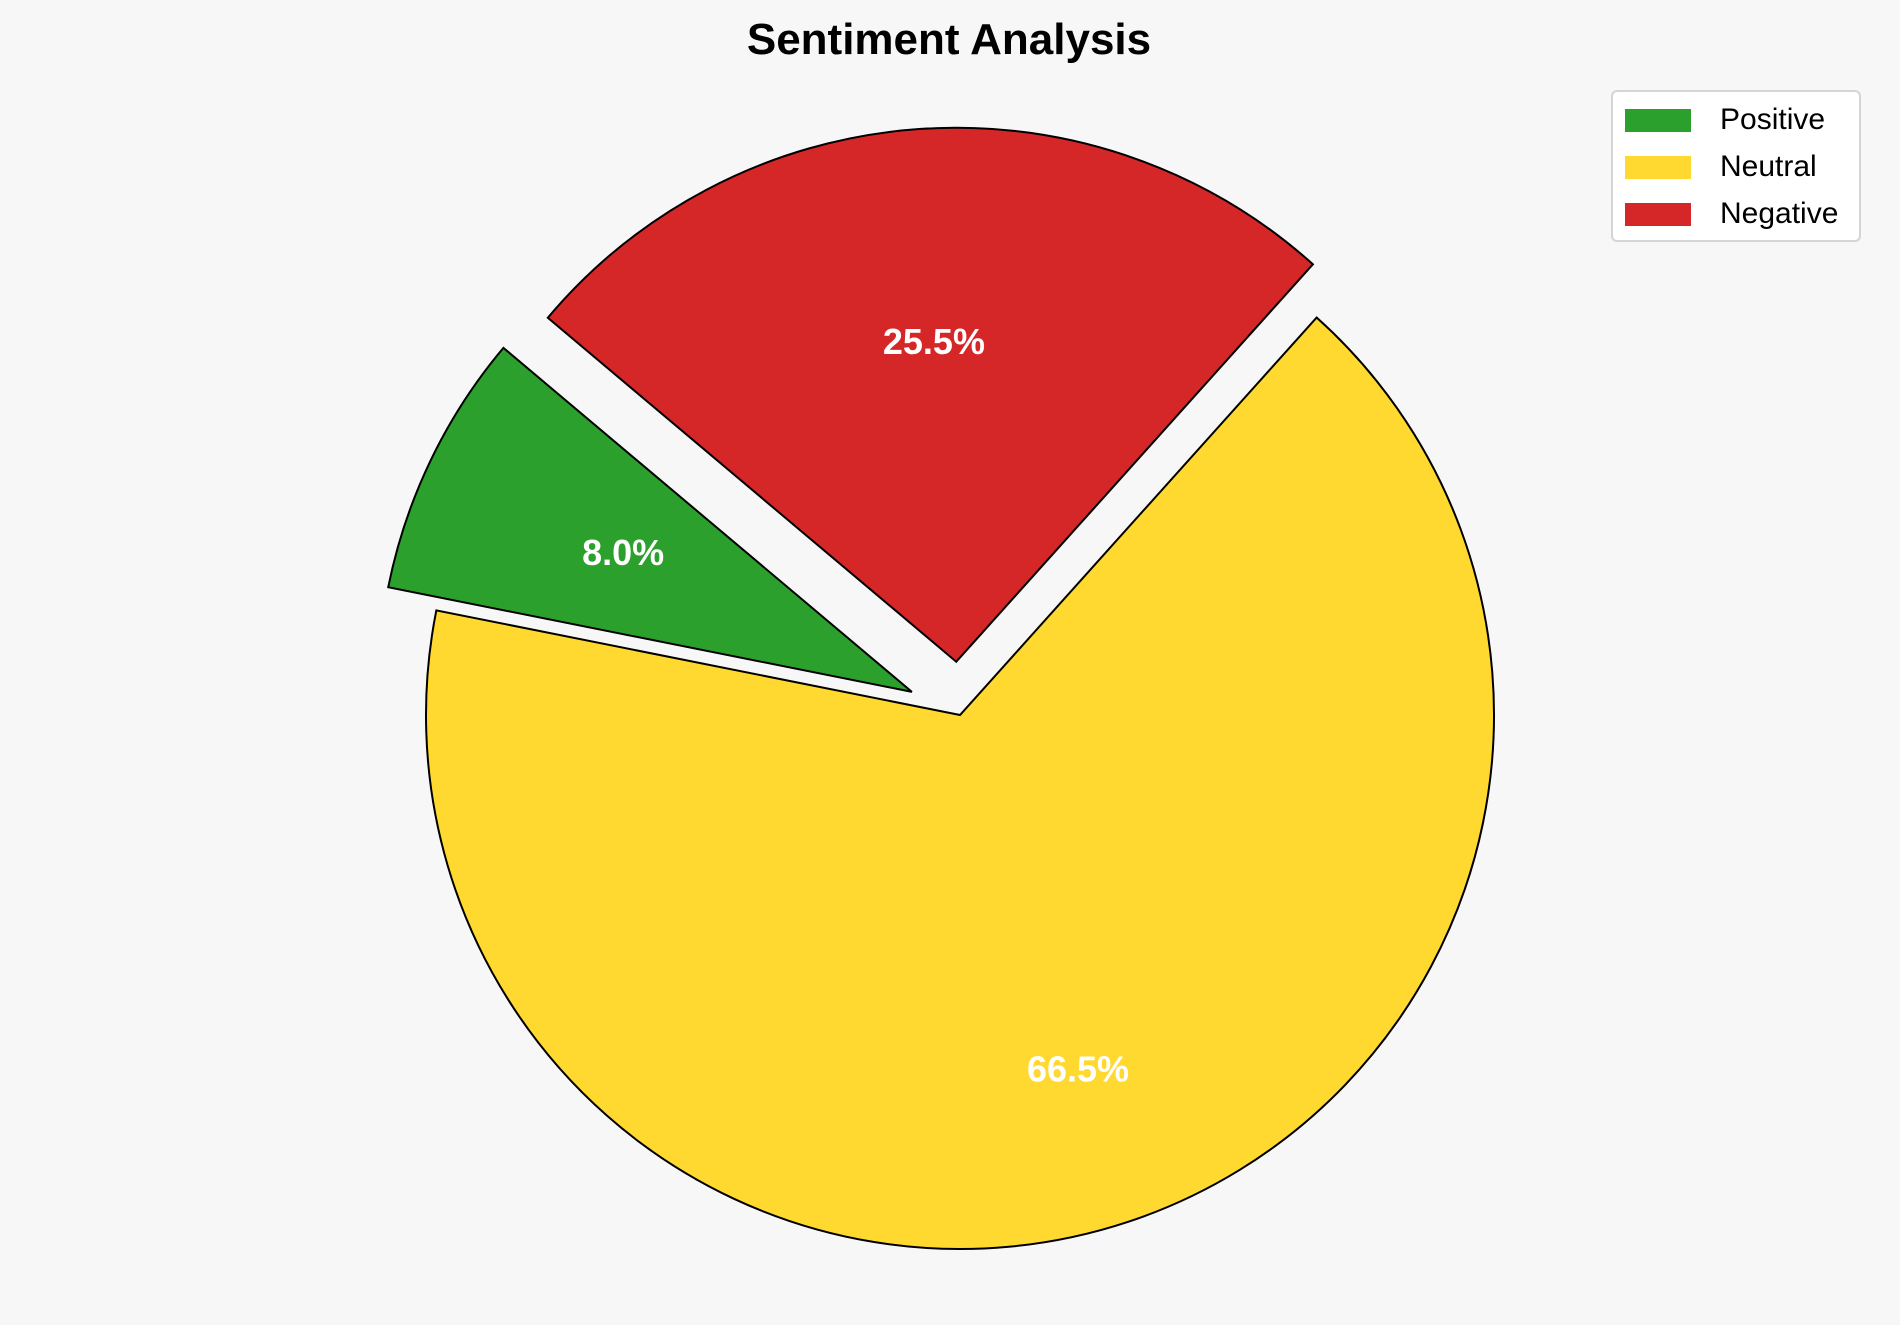 This screenshot has height=1325, width=1900. I want to click on slice-label-positive: 8.0%, so click(623, 552).